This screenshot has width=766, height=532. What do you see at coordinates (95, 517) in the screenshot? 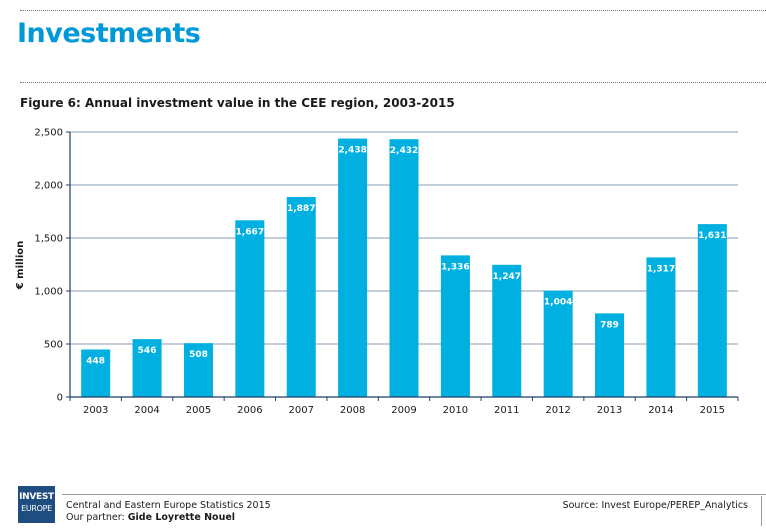
I see `partner-prefix: Our partner:` at bounding box center [95, 517].